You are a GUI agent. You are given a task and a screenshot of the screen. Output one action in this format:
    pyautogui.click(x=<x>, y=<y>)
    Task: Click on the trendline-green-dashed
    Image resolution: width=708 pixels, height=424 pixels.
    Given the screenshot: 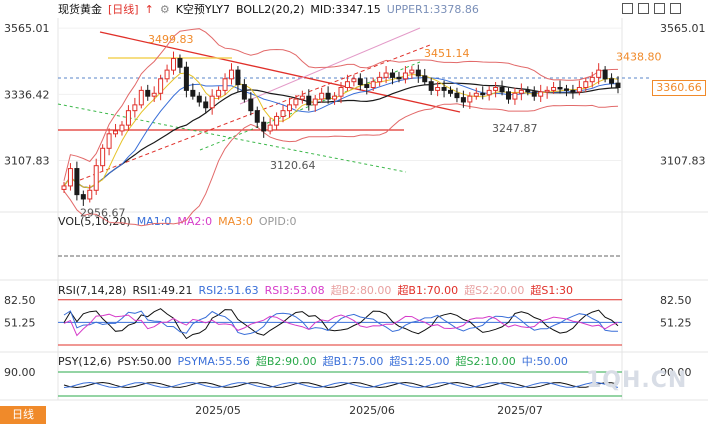 What is the action you would take?
    pyautogui.click(x=232, y=138)
    